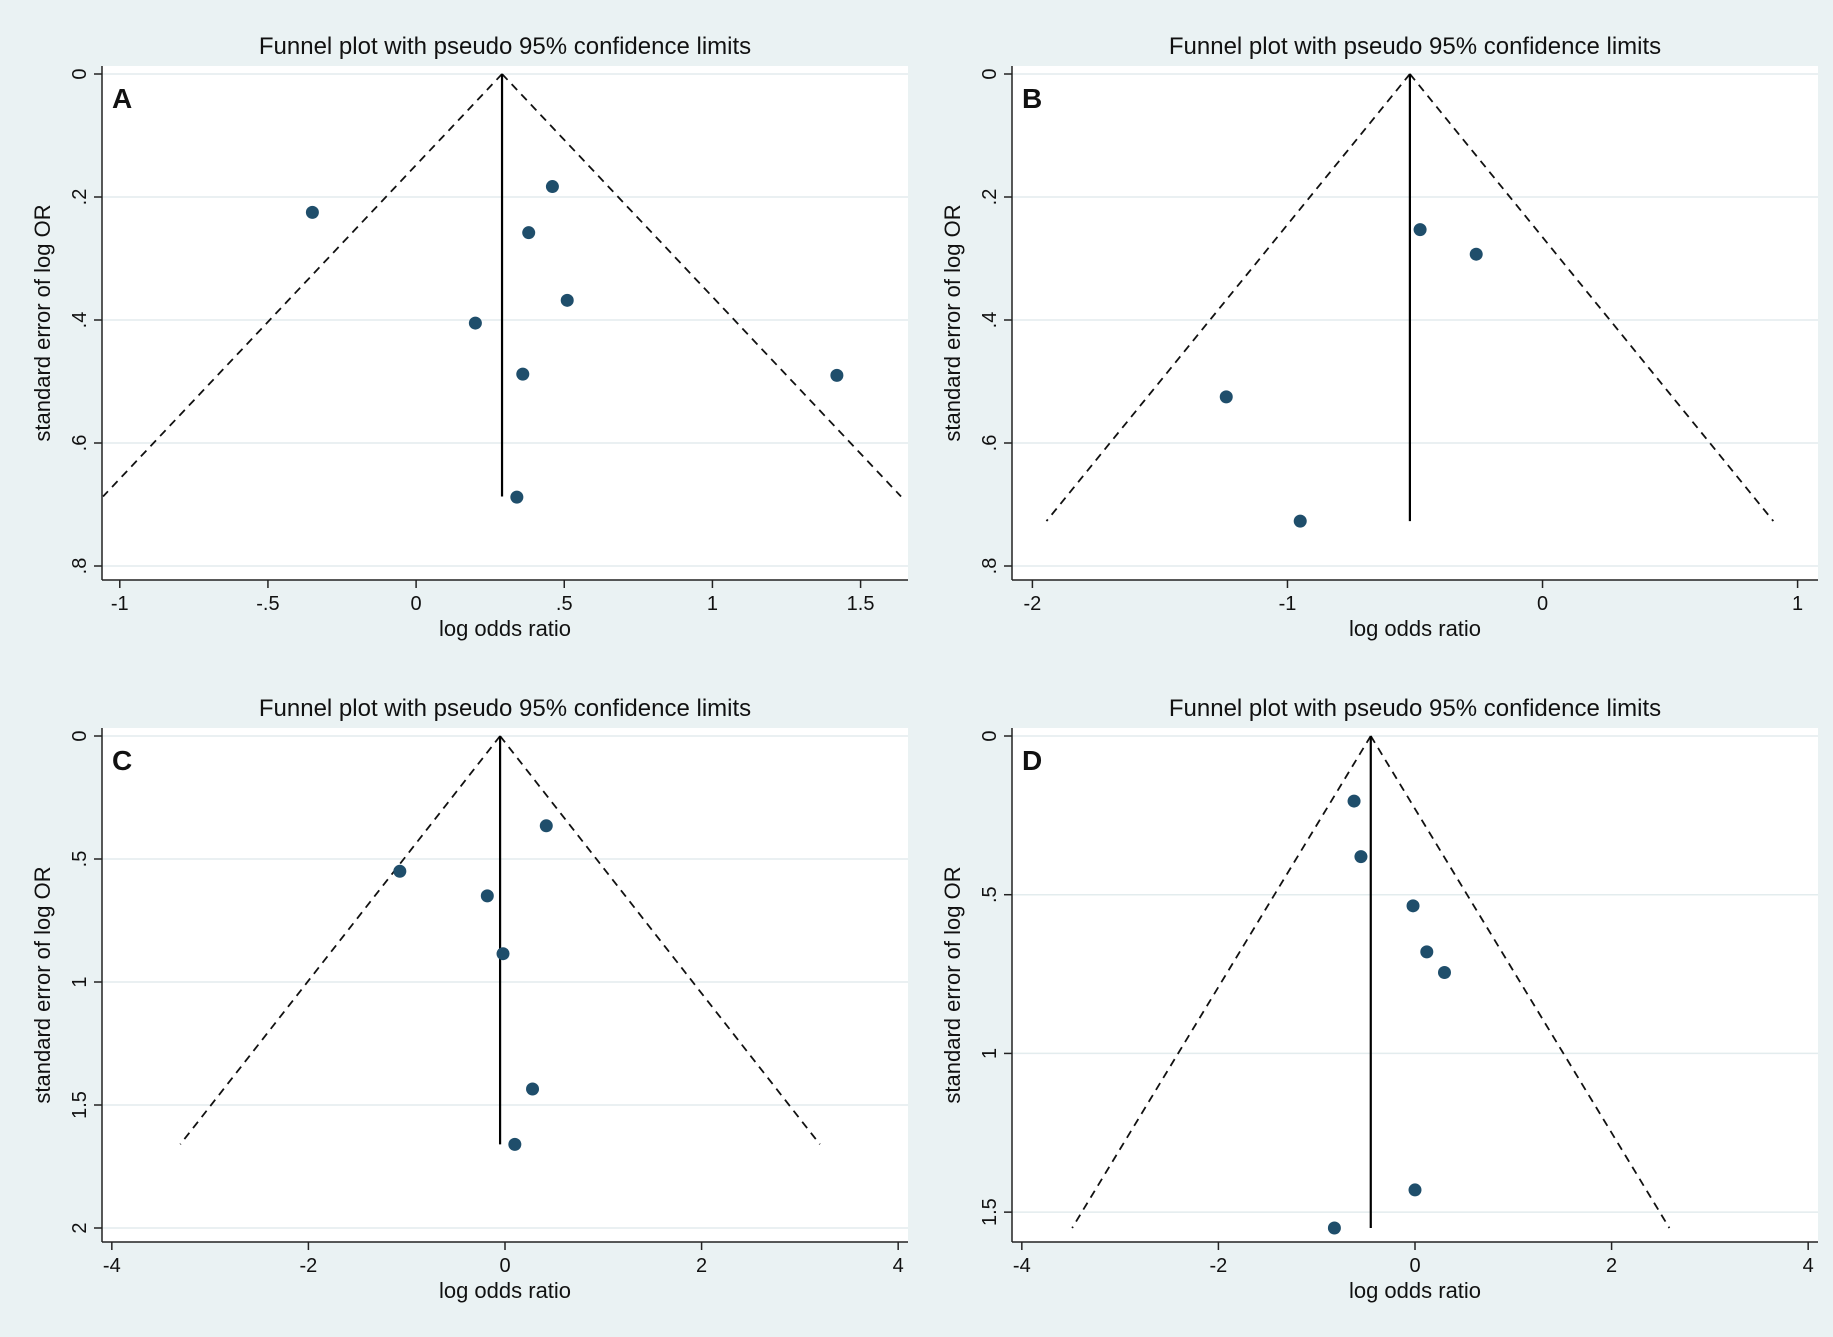  I want to click on y-tick-label: 2, so click(80, 1227).